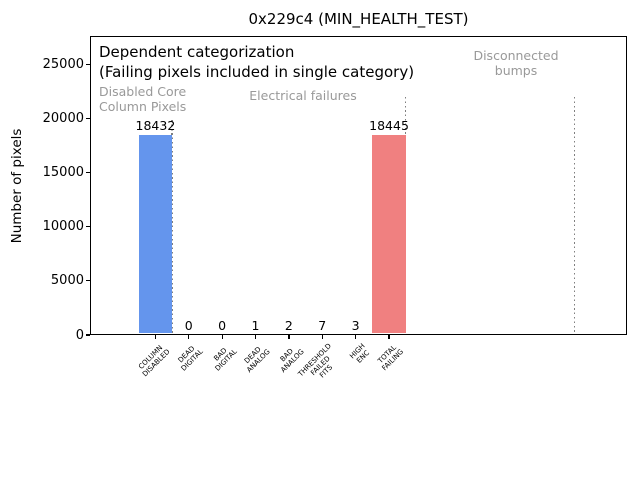 The image size is (640, 480). What do you see at coordinates (63, 118) in the screenshot?
I see `y-tick-label: 20000` at bounding box center [63, 118].